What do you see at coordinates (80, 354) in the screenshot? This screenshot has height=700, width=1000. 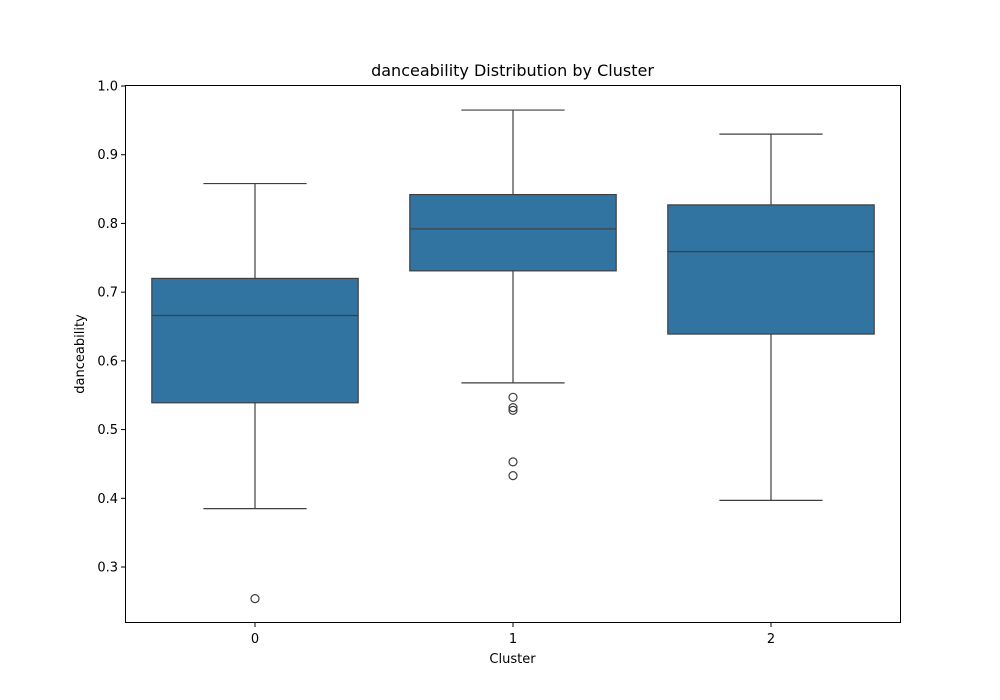 I see `y-axis-label: danceability` at bounding box center [80, 354].